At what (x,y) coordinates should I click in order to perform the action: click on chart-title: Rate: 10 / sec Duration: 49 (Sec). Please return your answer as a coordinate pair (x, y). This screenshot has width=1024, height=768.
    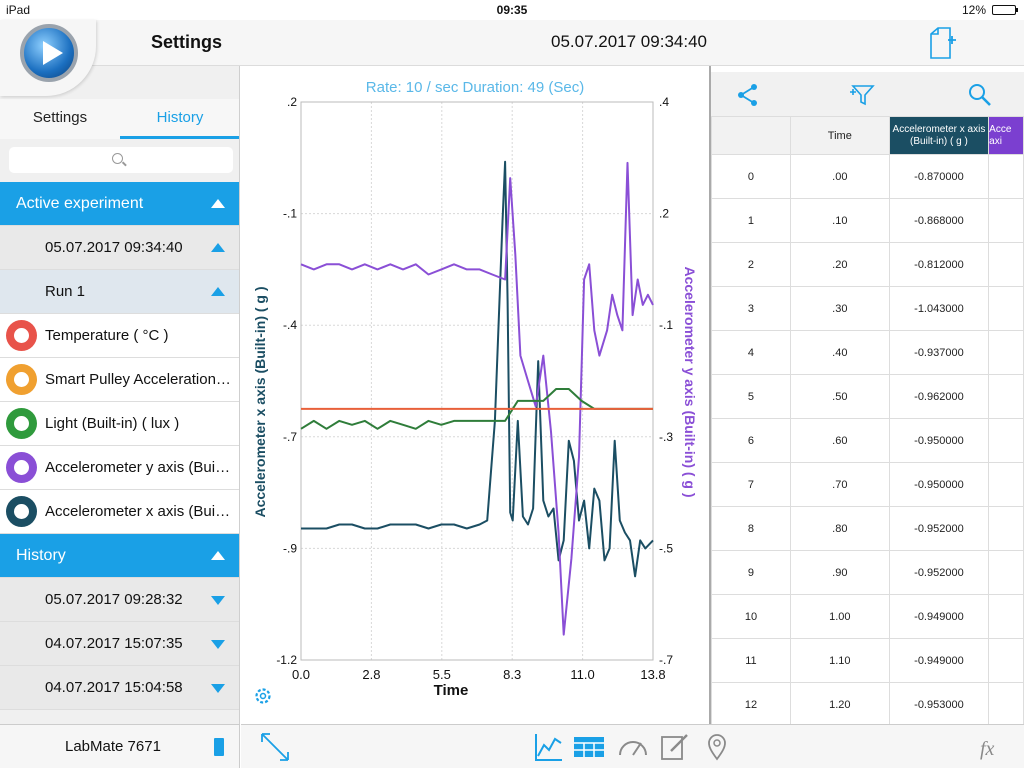
    Looking at the image, I should click on (475, 87).